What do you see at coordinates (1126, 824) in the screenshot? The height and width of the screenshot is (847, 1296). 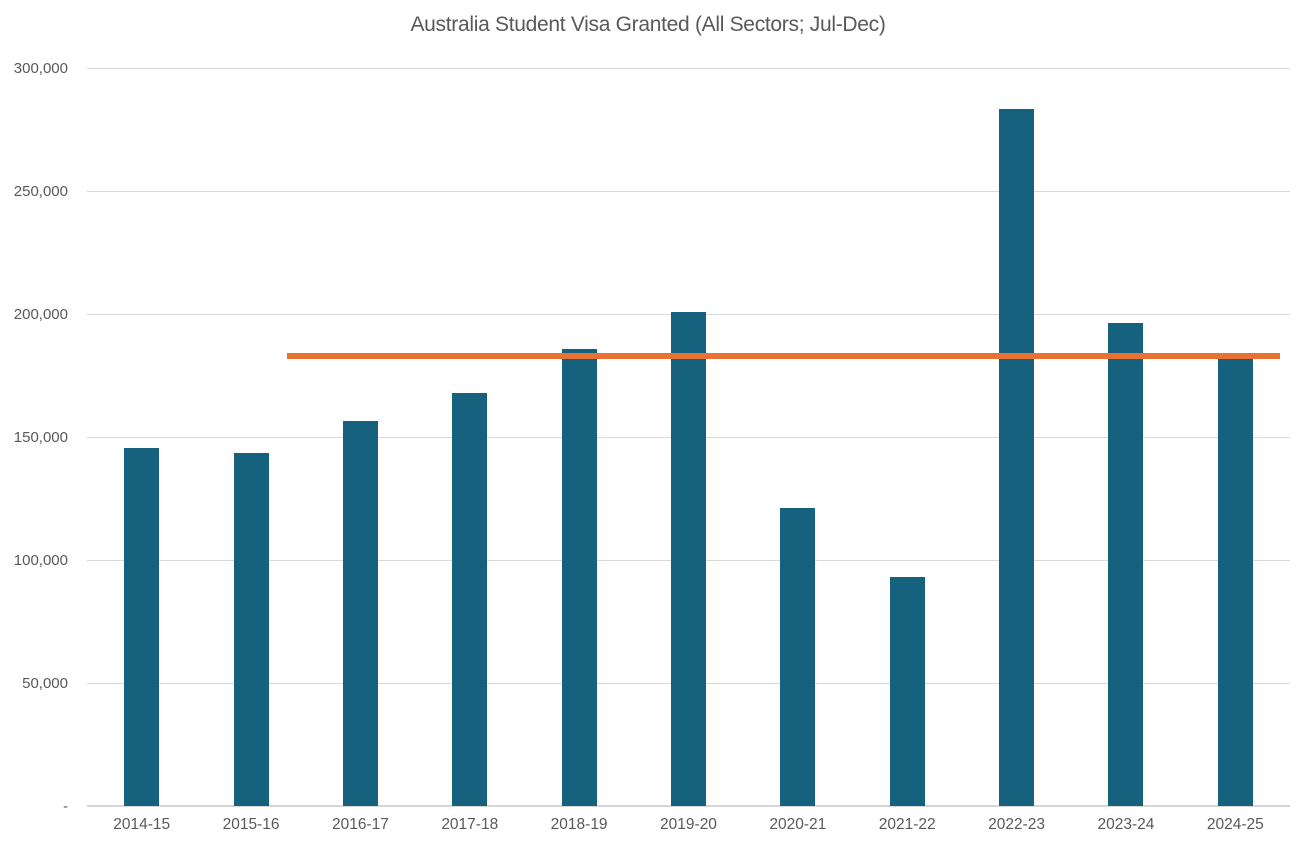 I see `x-tick-label: 2023-24` at bounding box center [1126, 824].